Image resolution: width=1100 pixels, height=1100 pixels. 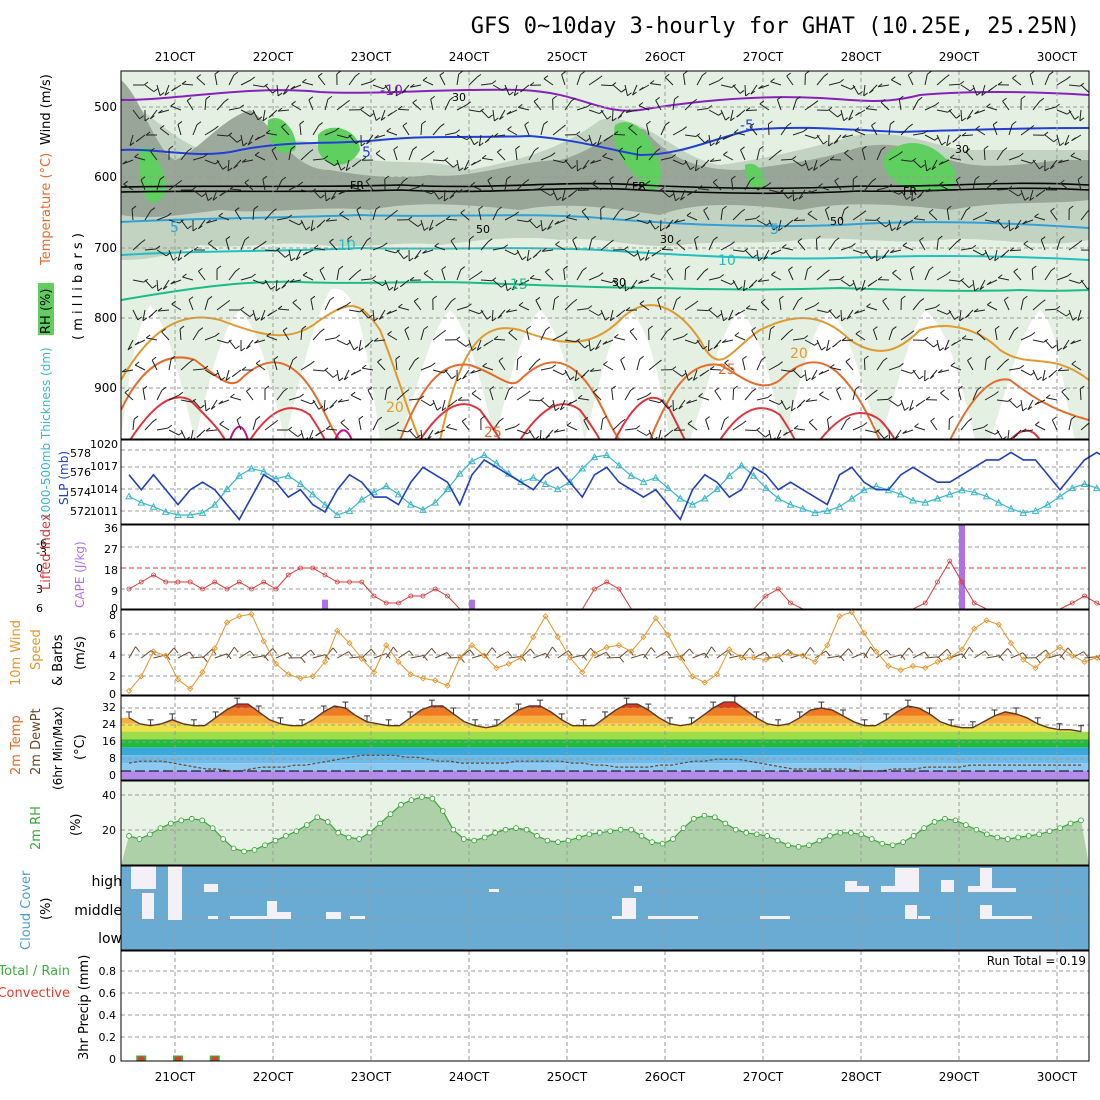 What do you see at coordinates (605, 767) in the screenshot?
I see `temperature-band` at bounding box center [605, 767].